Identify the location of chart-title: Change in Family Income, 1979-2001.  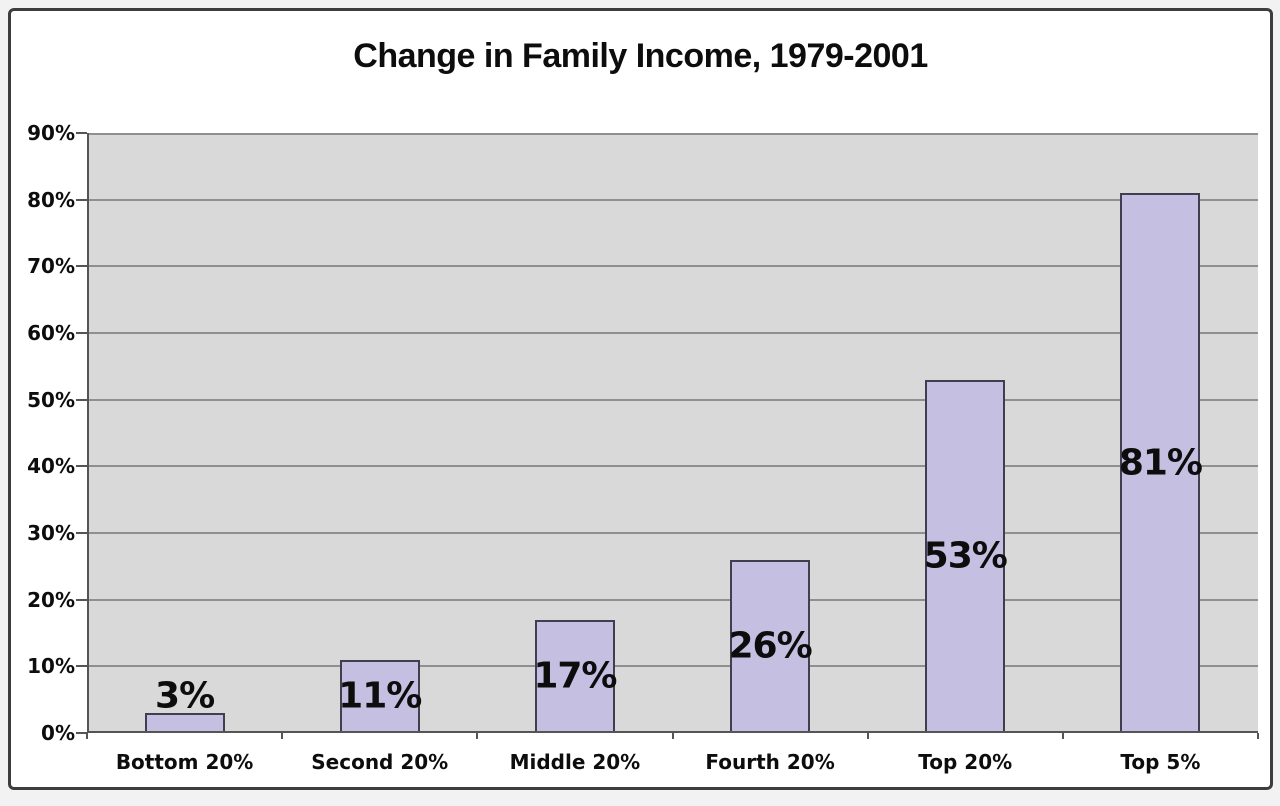
(640, 56).